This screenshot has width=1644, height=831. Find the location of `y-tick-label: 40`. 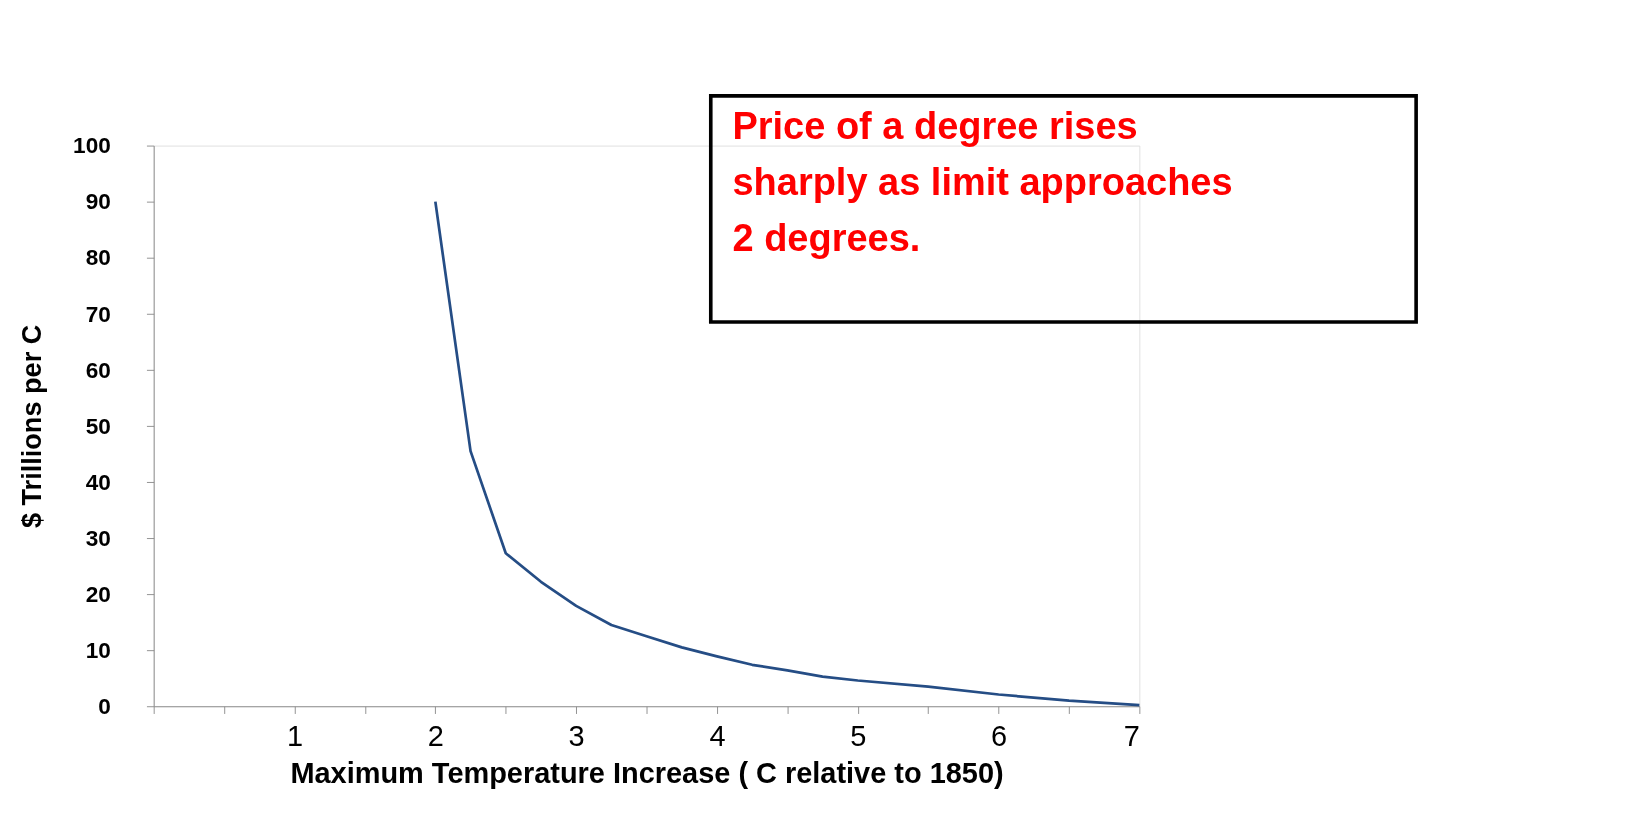

y-tick-label: 40 is located at coordinates (98, 482).